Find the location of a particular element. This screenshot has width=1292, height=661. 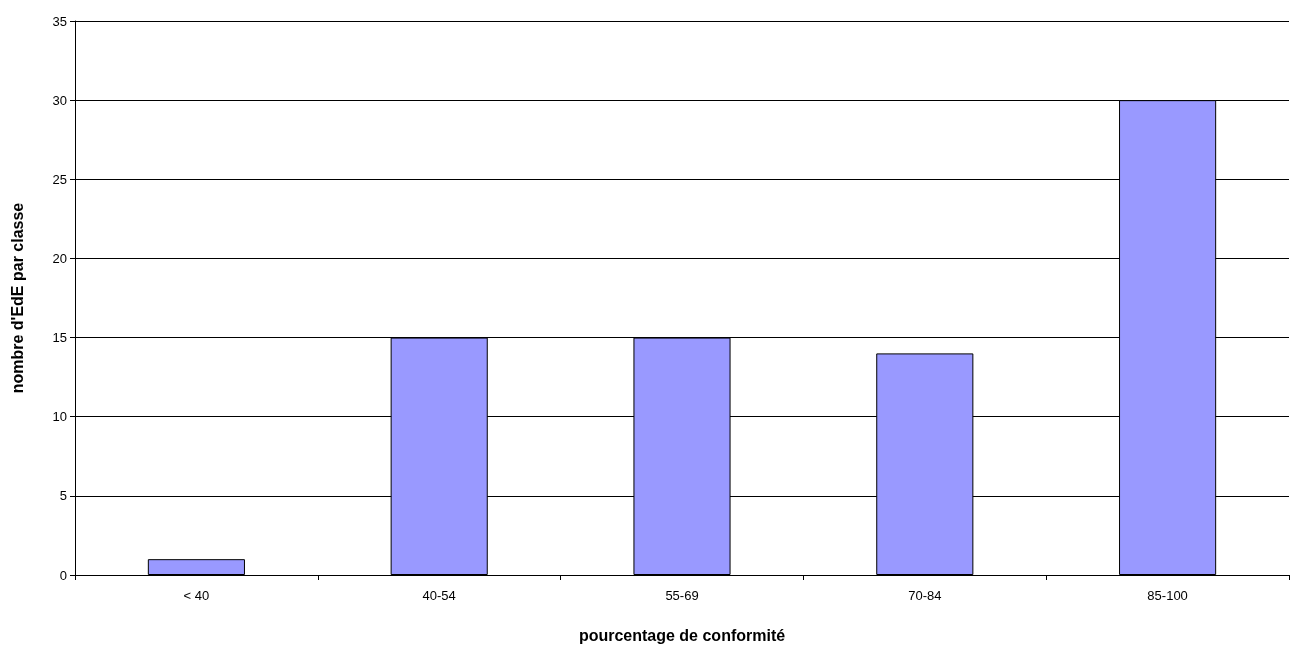

x-tick-label: < 40 is located at coordinates (196, 595).